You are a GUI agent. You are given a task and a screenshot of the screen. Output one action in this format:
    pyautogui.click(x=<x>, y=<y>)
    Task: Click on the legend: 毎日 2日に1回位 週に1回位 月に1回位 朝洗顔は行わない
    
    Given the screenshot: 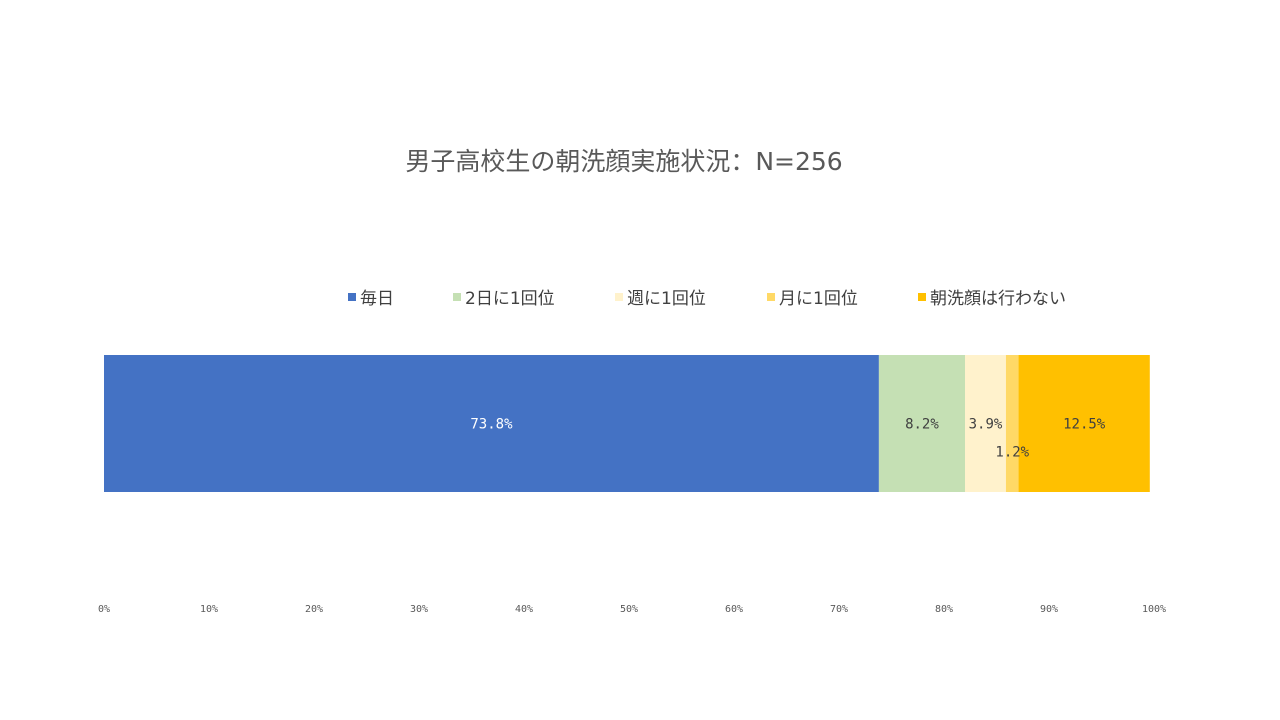 What is the action you would take?
    pyautogui.click(x=707, y=299)
    